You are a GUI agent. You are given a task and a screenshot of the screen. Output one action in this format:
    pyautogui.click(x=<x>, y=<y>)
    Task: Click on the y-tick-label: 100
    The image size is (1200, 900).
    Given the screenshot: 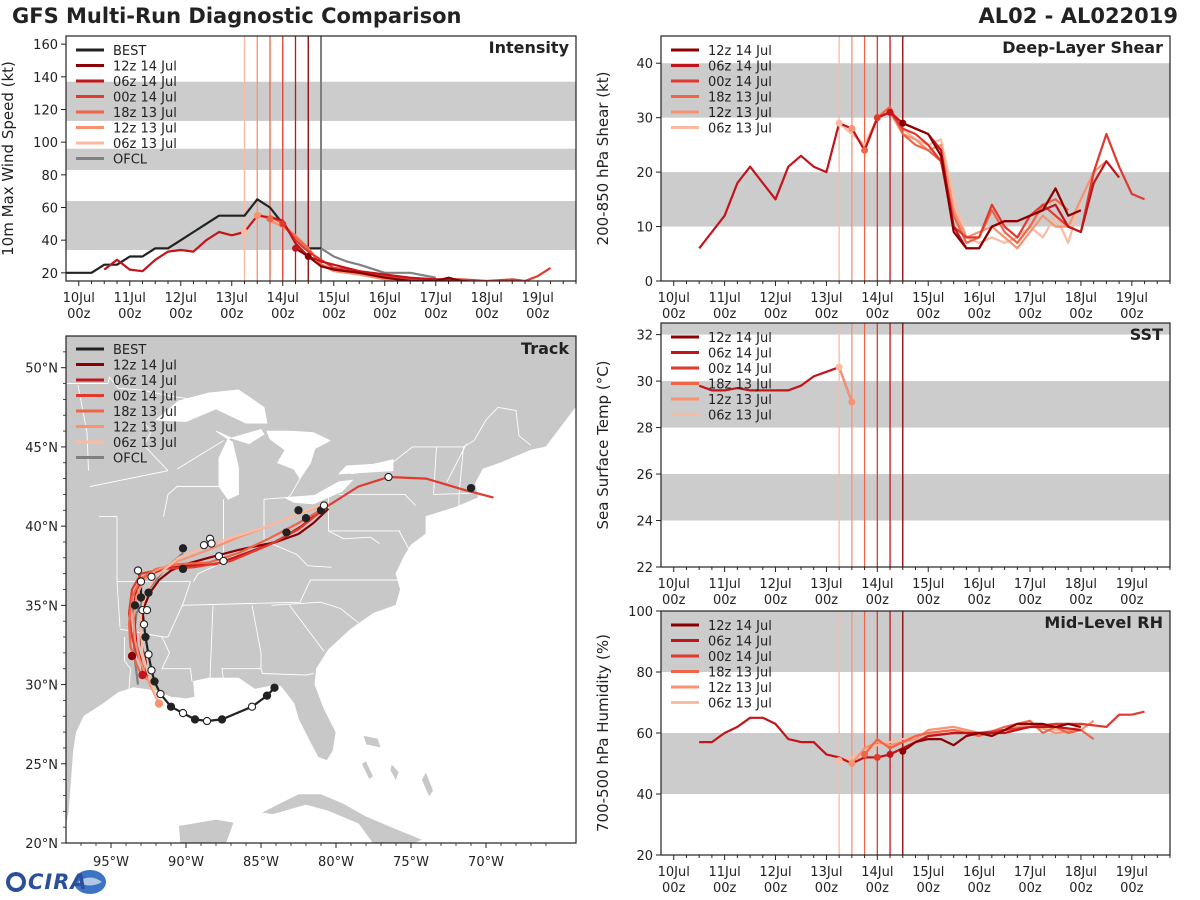 What is the action you would take?
    pyautogui.click(x=45, y=143)
    